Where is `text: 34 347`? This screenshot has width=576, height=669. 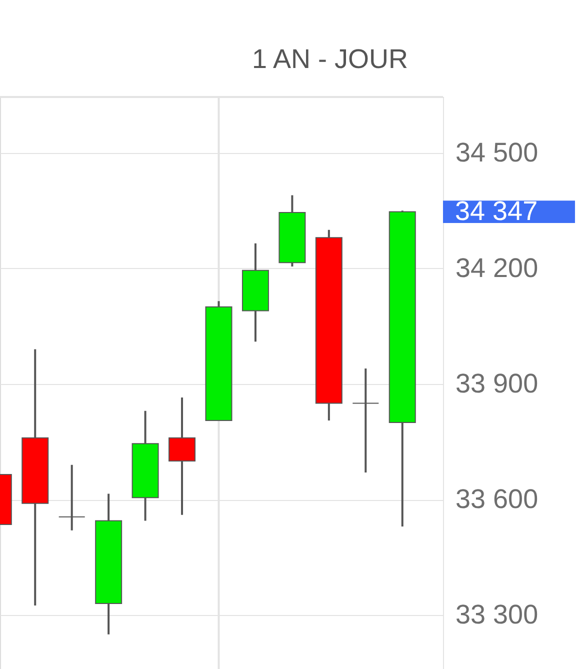
text: 34 347 is located at coordinates (496, 211).